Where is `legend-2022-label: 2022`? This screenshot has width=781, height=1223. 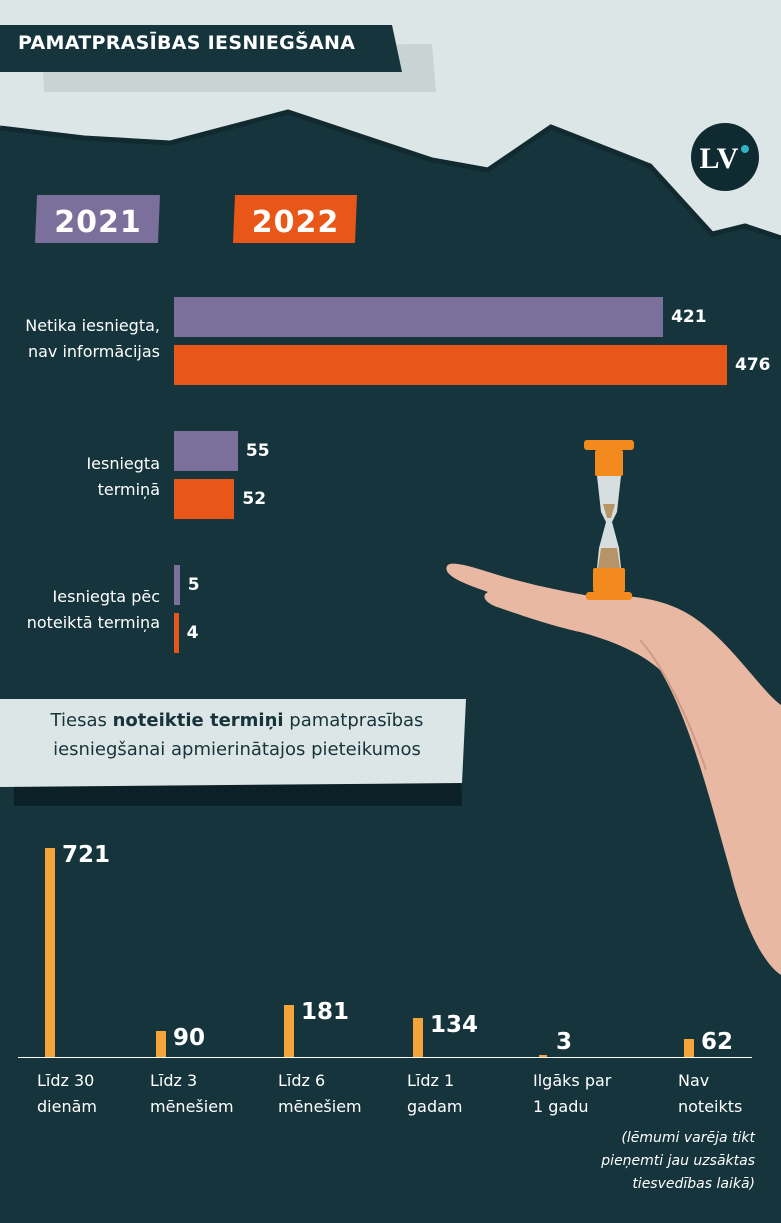
legend-2022-label: 2022 is located at coordinates (295, 222).